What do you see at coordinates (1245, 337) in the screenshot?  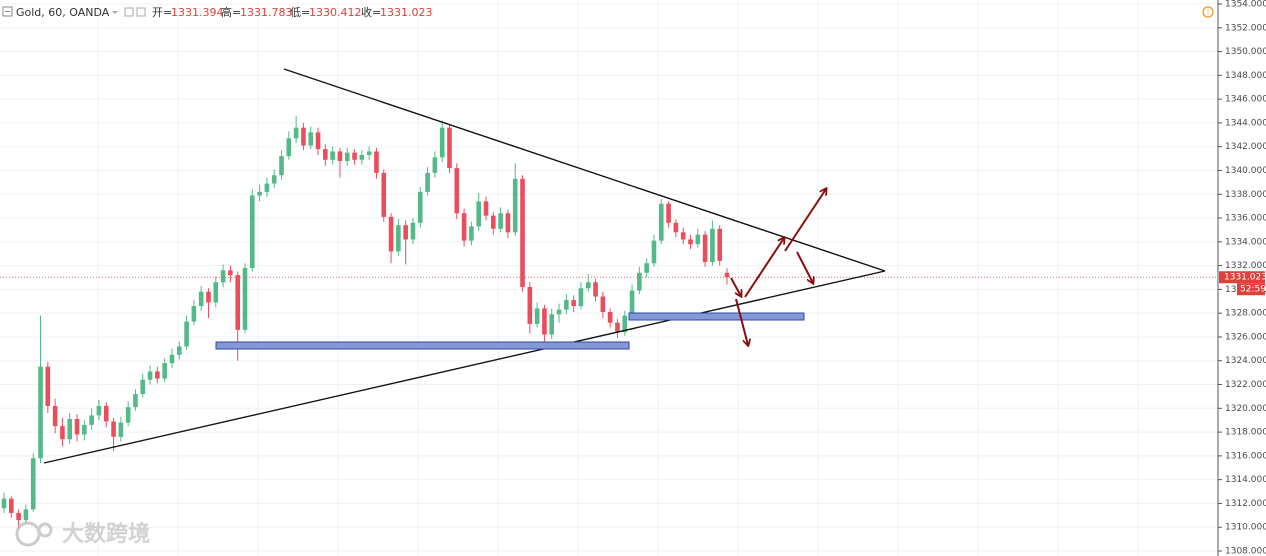 I see `y-tick-label: 1326.000` at bounding box center [1245, 337].